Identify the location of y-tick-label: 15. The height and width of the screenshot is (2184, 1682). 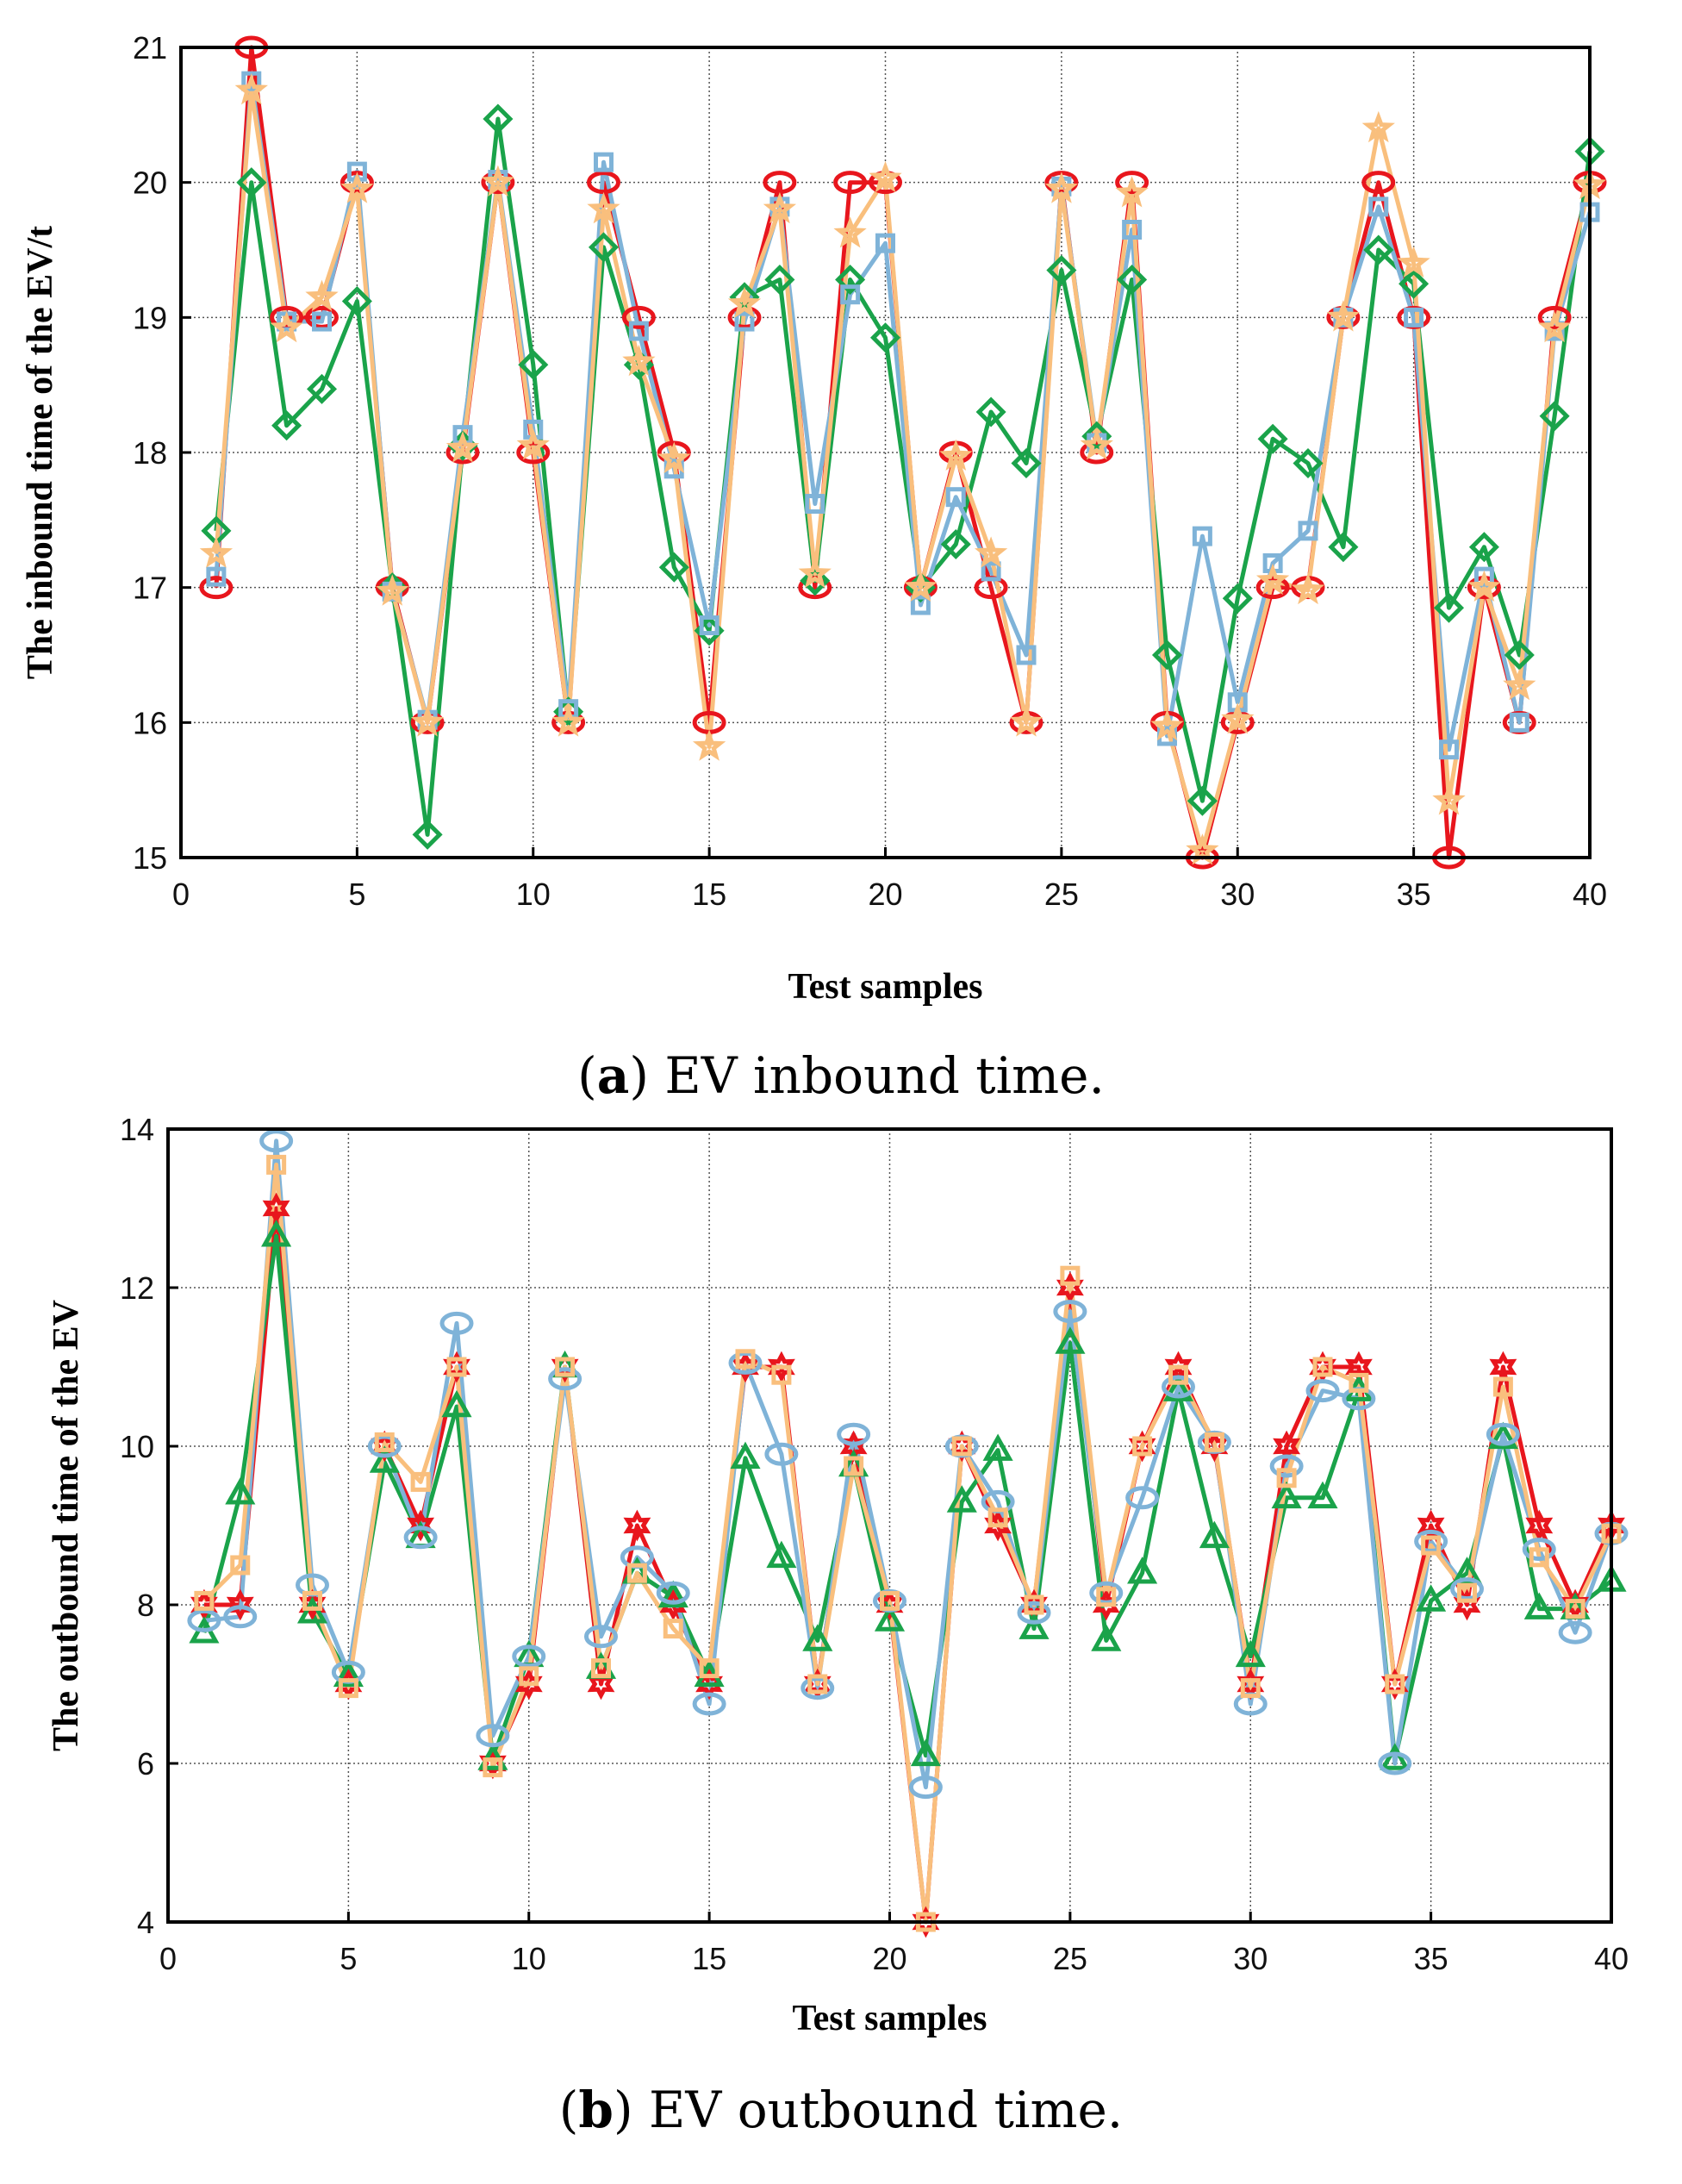
(150, 858).